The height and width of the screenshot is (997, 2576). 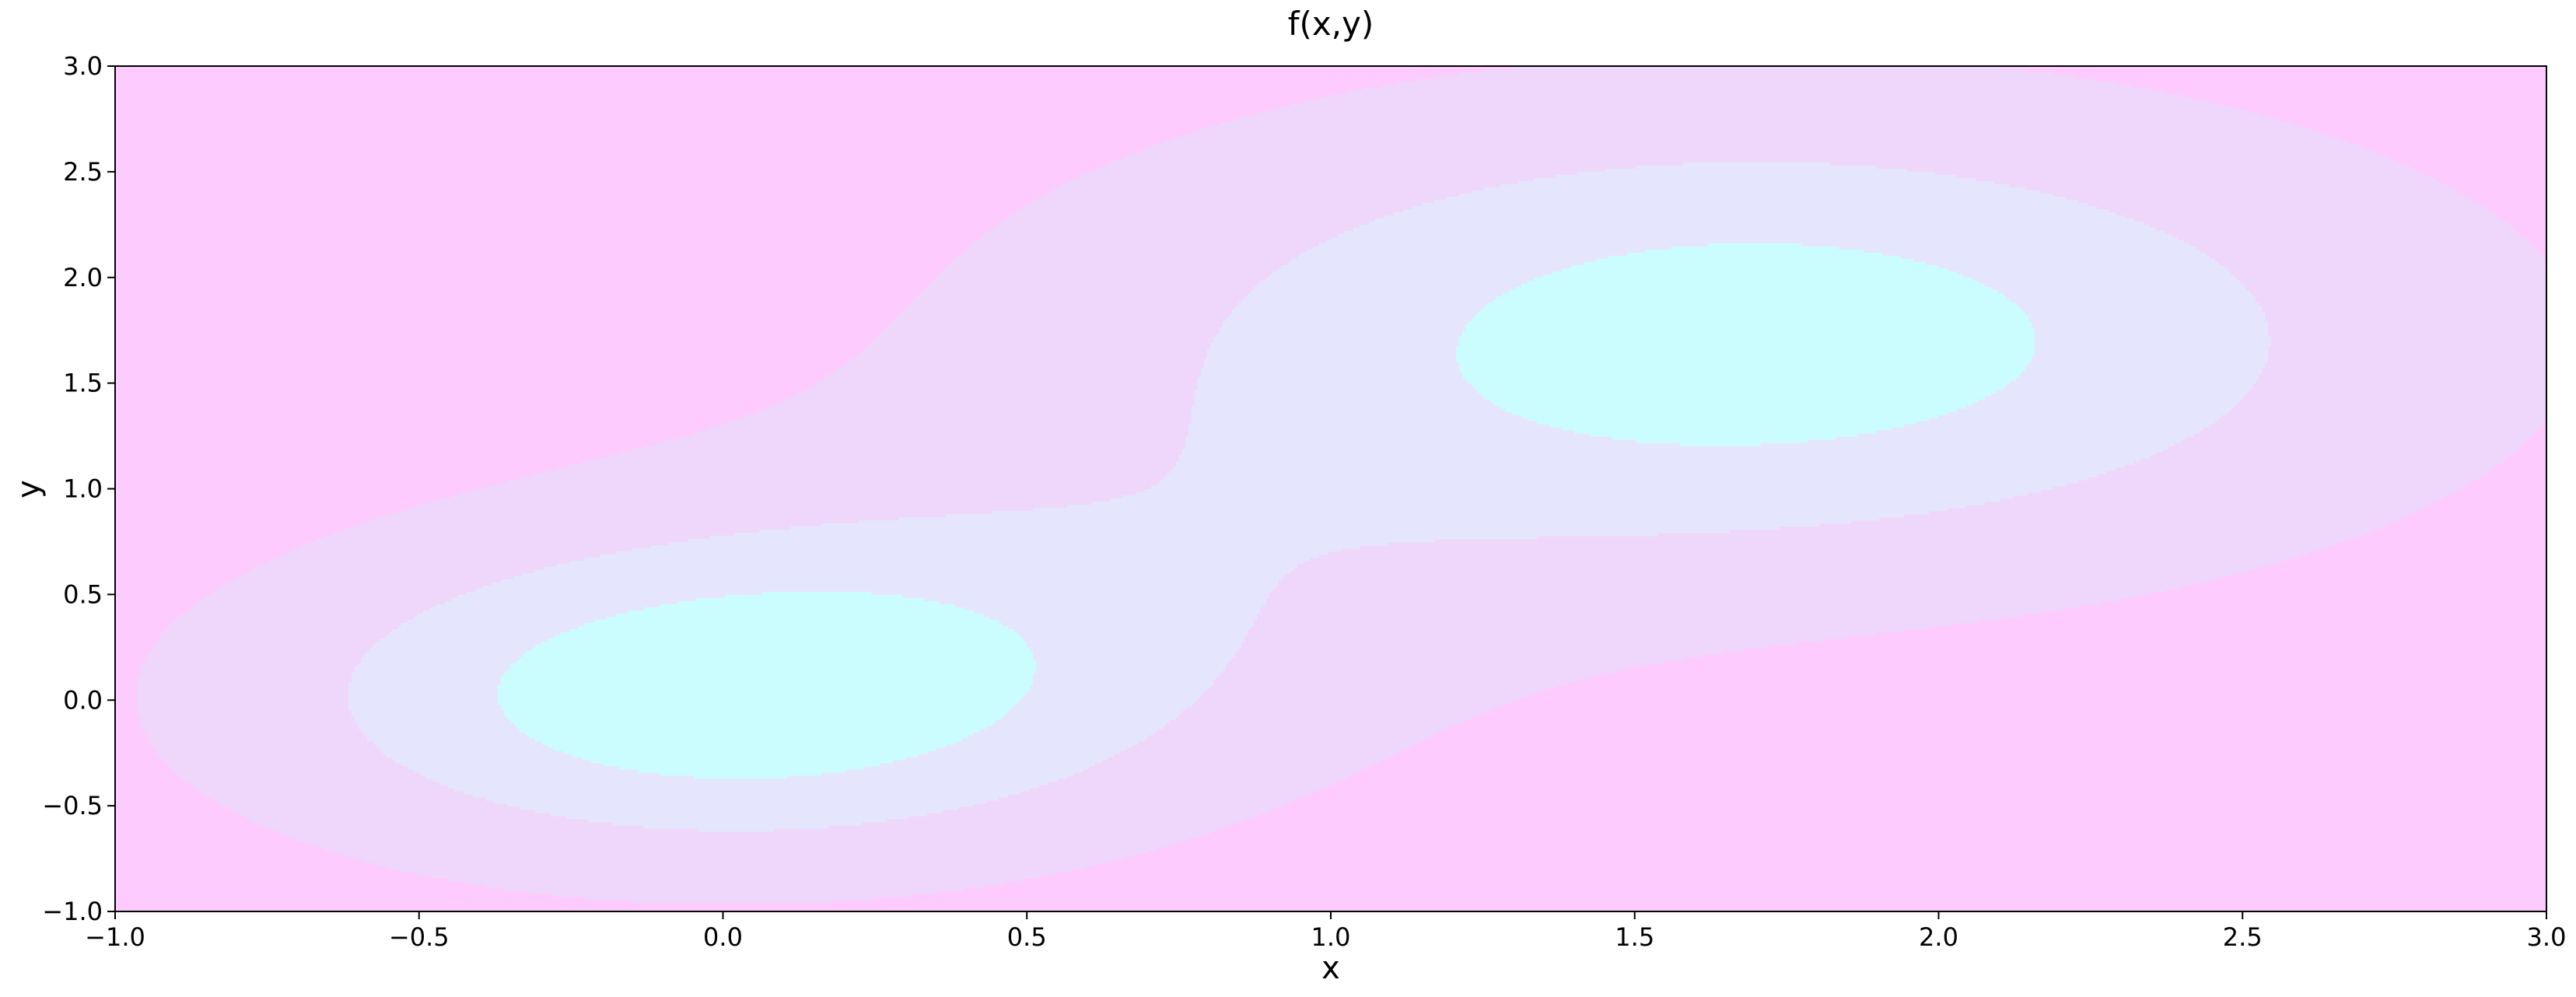 I want to click on x-axis-ticks: −1.0 −0.5 0.0 0.5 1.0 1.5 2.0 2.5 3.0, so click(x=1325, y=931).